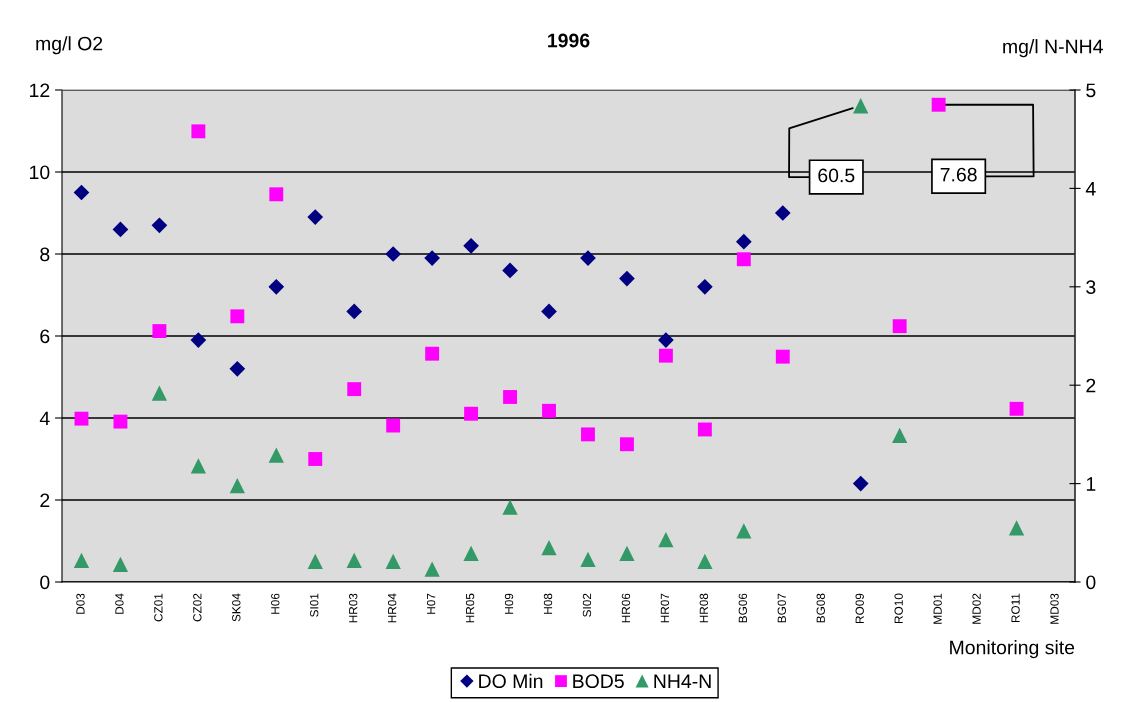  What do you see at coordinates (1091, 385) in the screenshot?
I see `y2-tick-label: 2` at bounding box center [1091, 385].